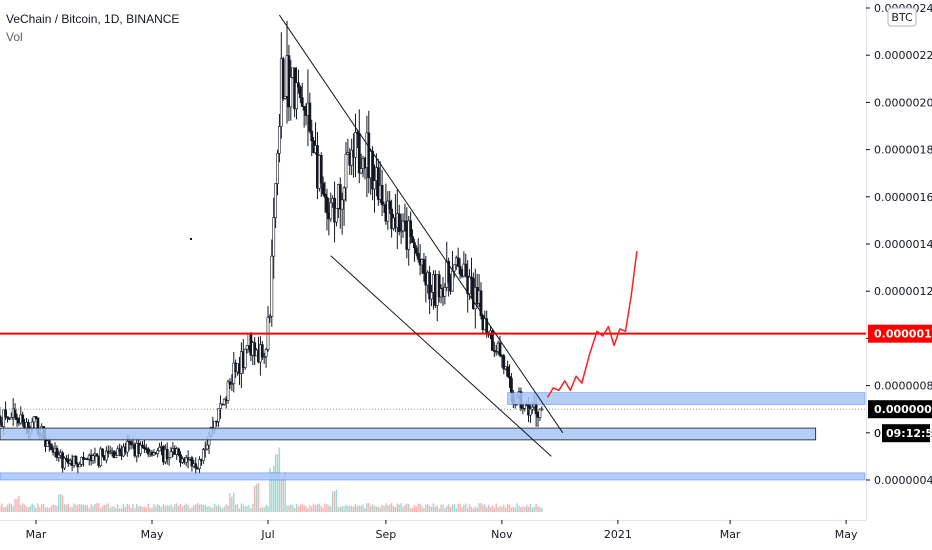  I want to click on currency-badge, so click(902, 17).